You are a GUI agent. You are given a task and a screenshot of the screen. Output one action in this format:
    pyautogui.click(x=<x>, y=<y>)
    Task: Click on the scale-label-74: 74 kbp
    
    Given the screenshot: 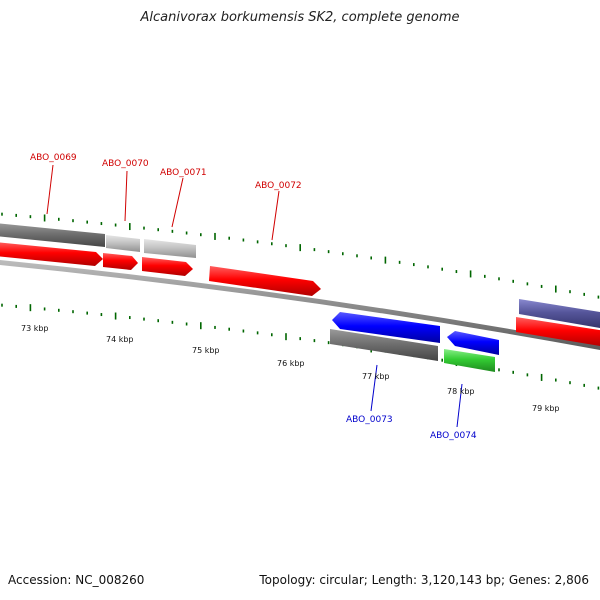 What is the action you would take?
    pyautogui.click(x=120, y=339)
    